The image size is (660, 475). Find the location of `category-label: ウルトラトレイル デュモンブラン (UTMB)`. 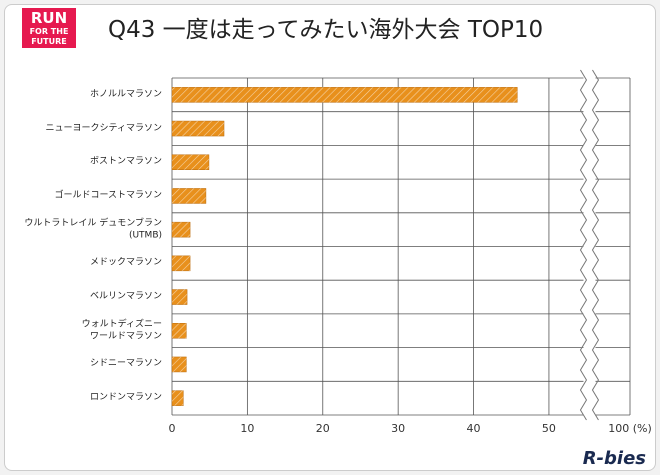

category-label: ウルトラトレイル デュモンブラン (UTMB) is located at coordinates (93, 229).